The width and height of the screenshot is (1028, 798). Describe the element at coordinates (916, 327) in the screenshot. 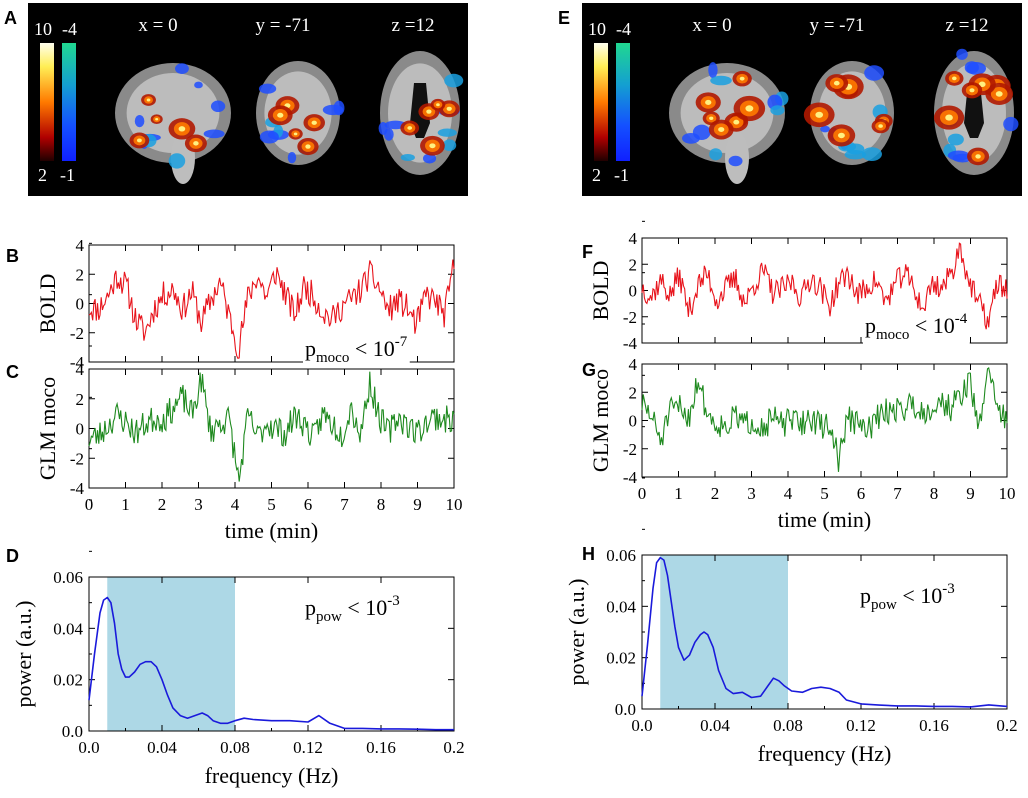

I see `significance-annotation: pmoco < 10-4` at that location.